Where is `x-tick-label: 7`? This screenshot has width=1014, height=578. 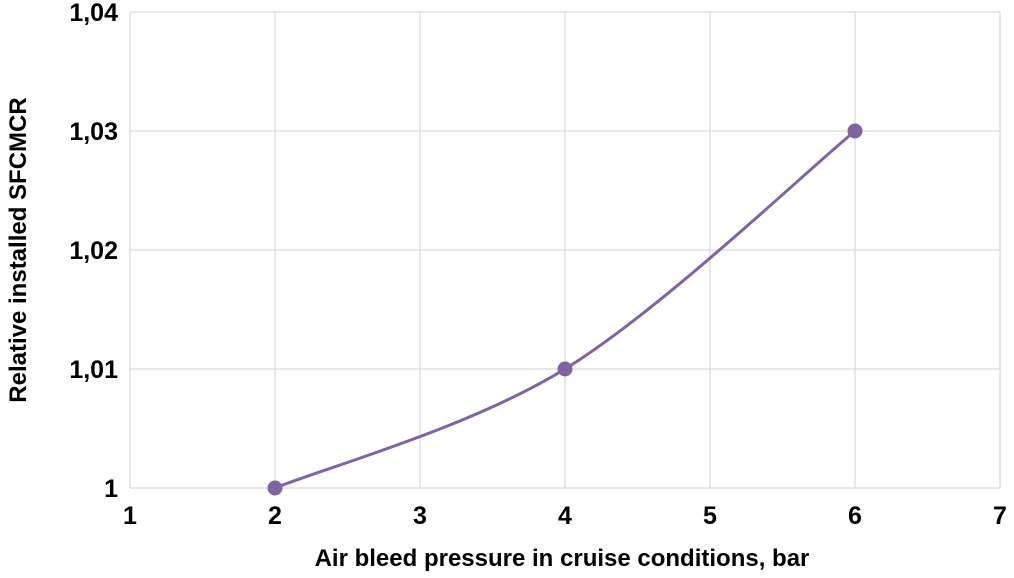 x-tick-label: 7 is located at coordinates (1000, 516).